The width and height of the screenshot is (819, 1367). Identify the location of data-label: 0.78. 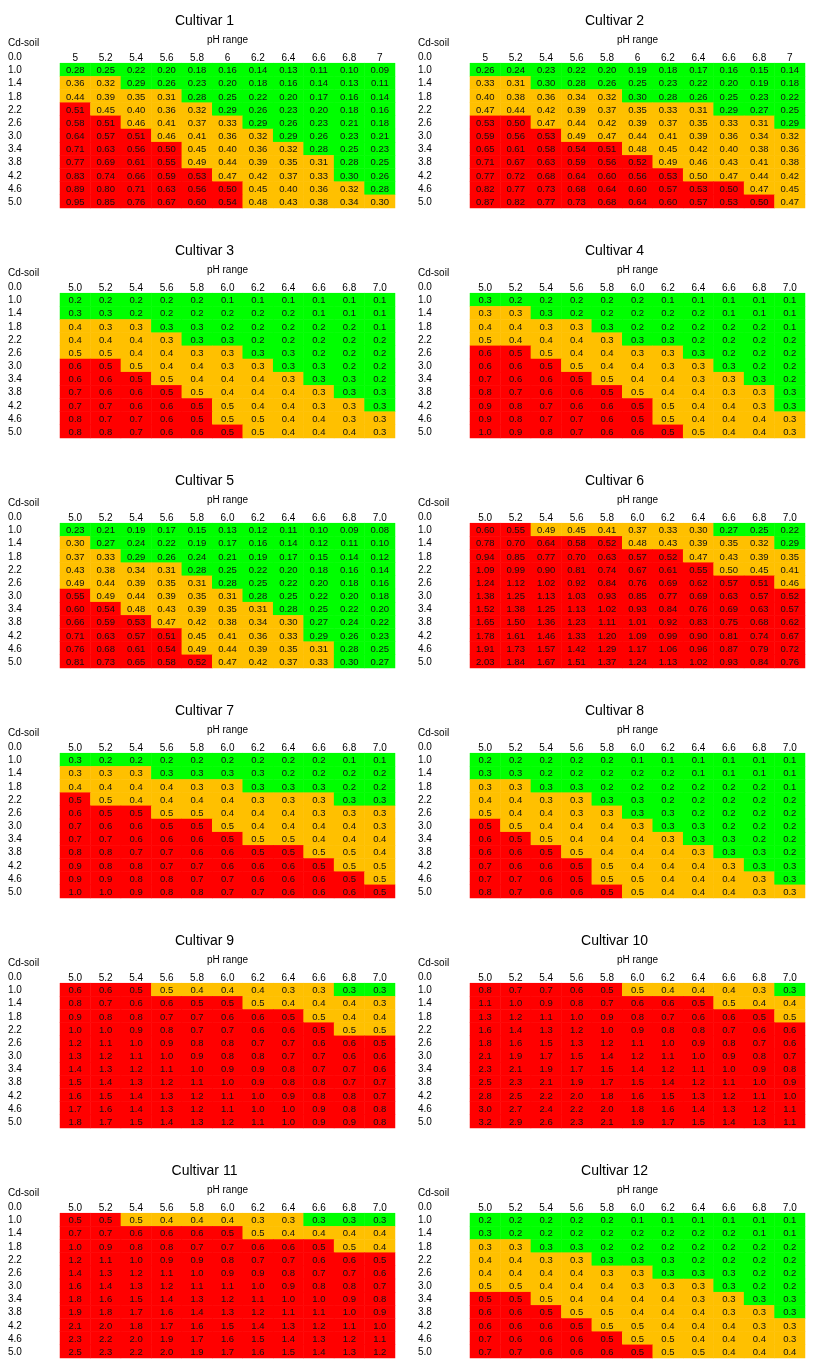
(485, 543).